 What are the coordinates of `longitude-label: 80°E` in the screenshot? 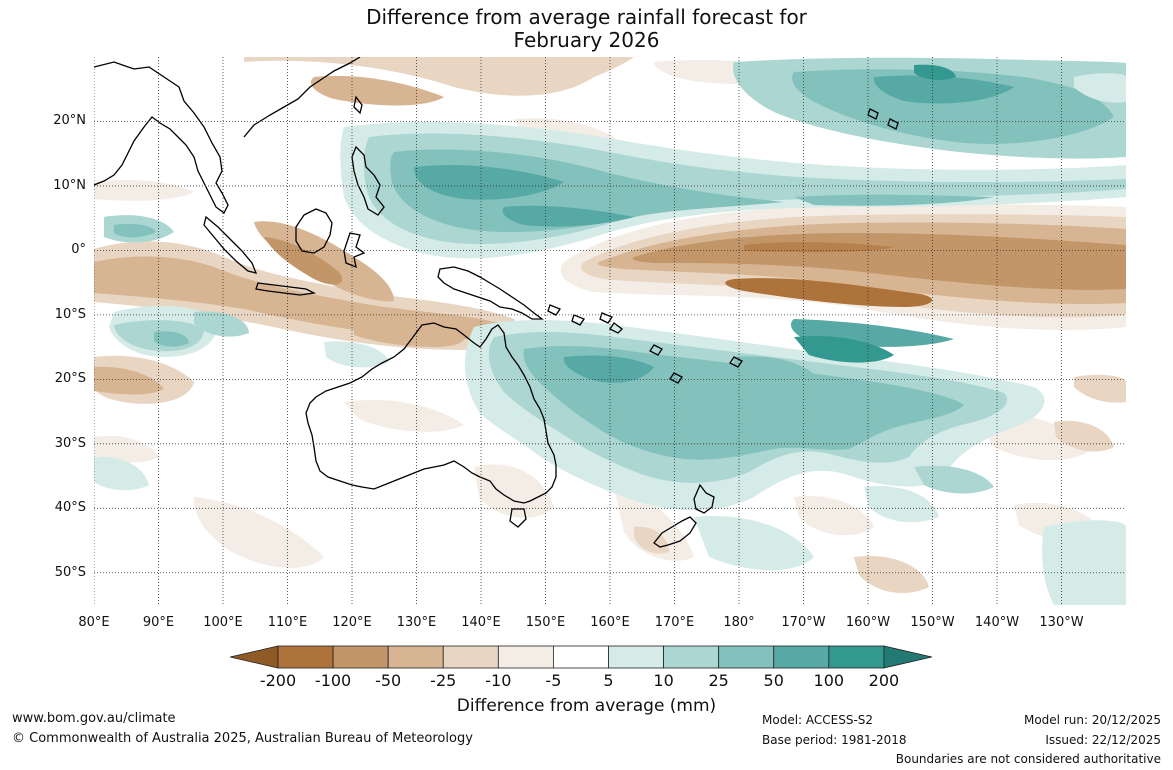 It's located at (94, 622).